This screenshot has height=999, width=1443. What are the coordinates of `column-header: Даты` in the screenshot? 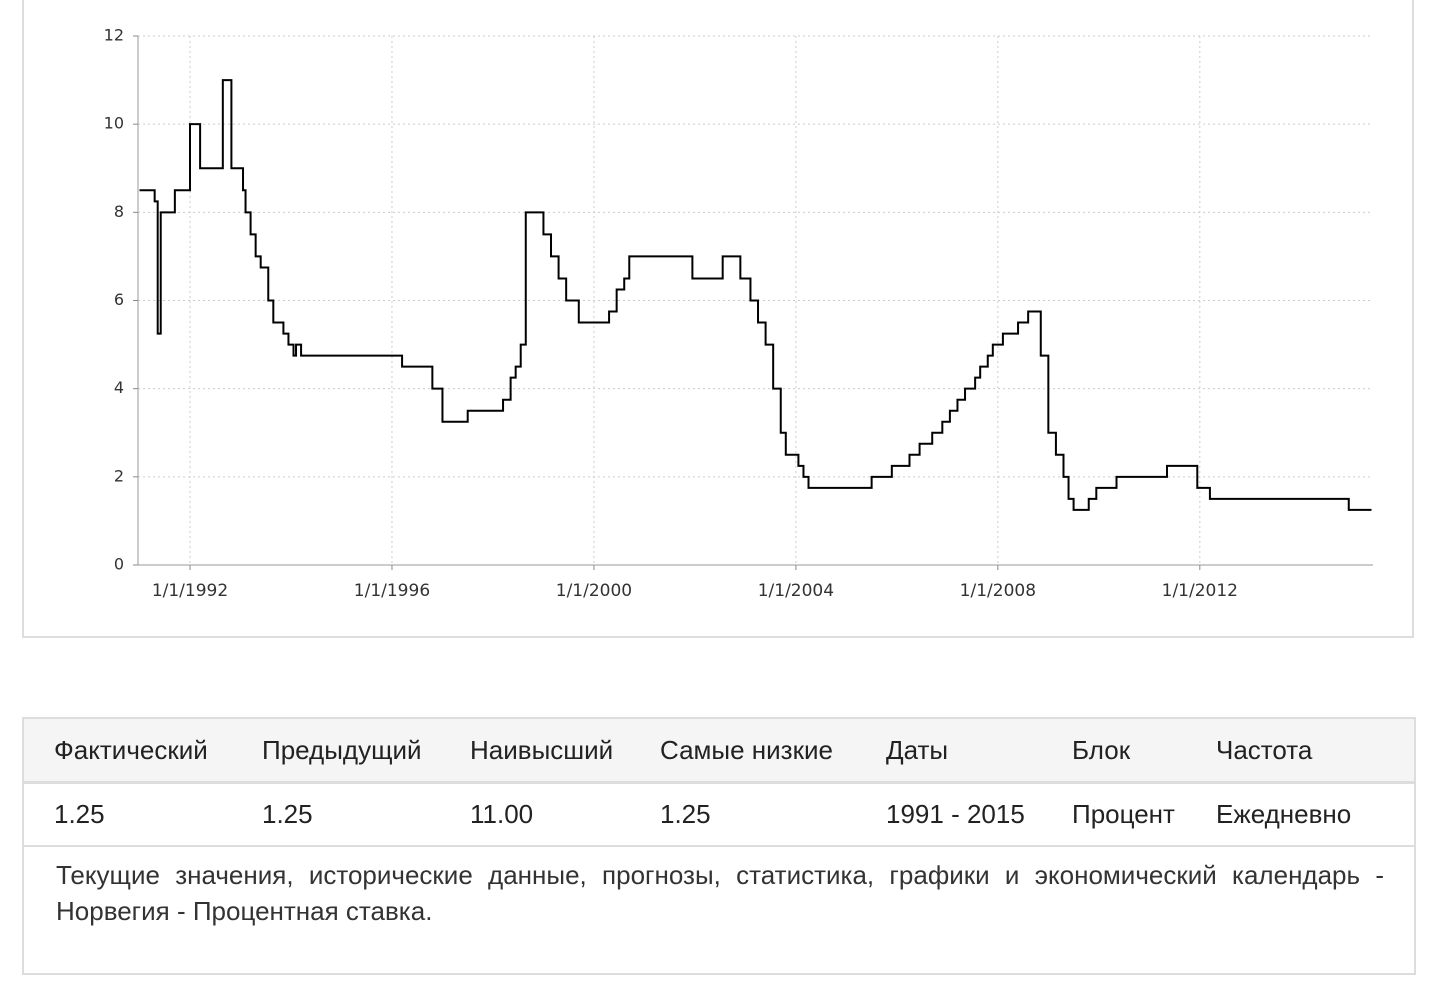 It's located at (917, 750).